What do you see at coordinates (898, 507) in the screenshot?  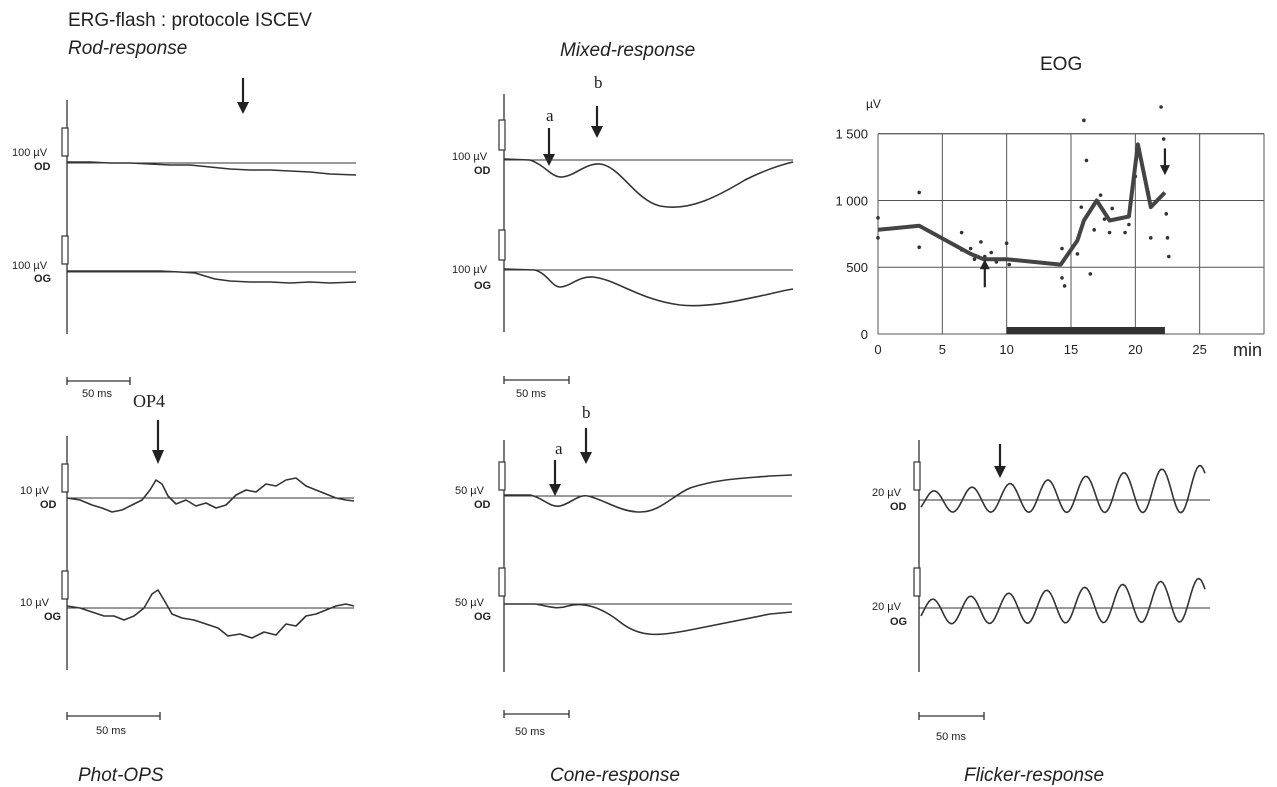 I see `flicker-od-eye-label: OD` at bounding box center [898, 507].